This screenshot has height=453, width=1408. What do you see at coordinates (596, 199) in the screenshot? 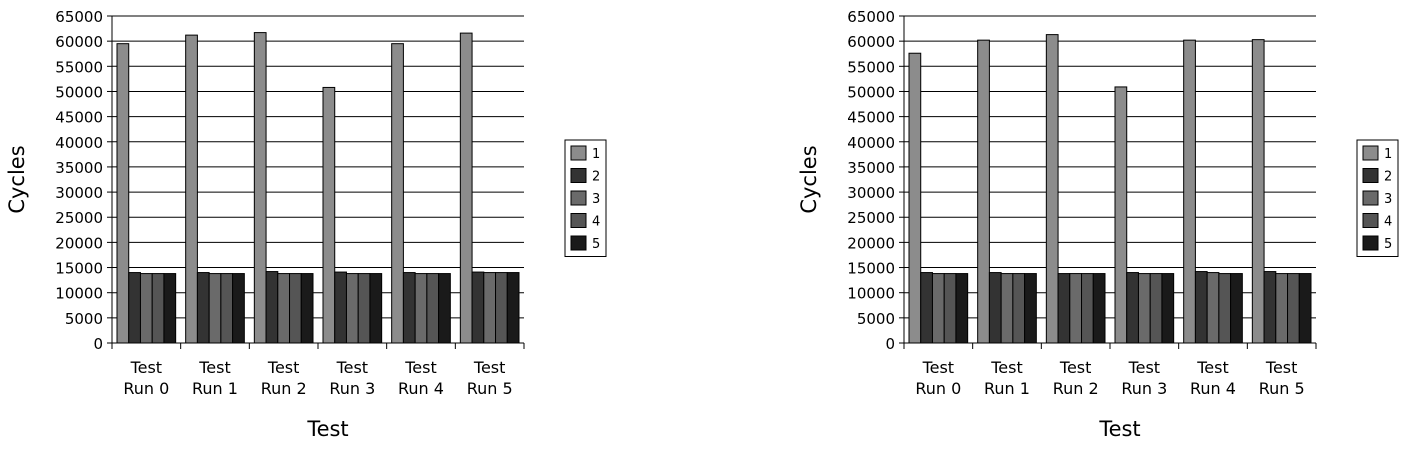
I see `legend-label: 3` at bounding box center [596, 199].